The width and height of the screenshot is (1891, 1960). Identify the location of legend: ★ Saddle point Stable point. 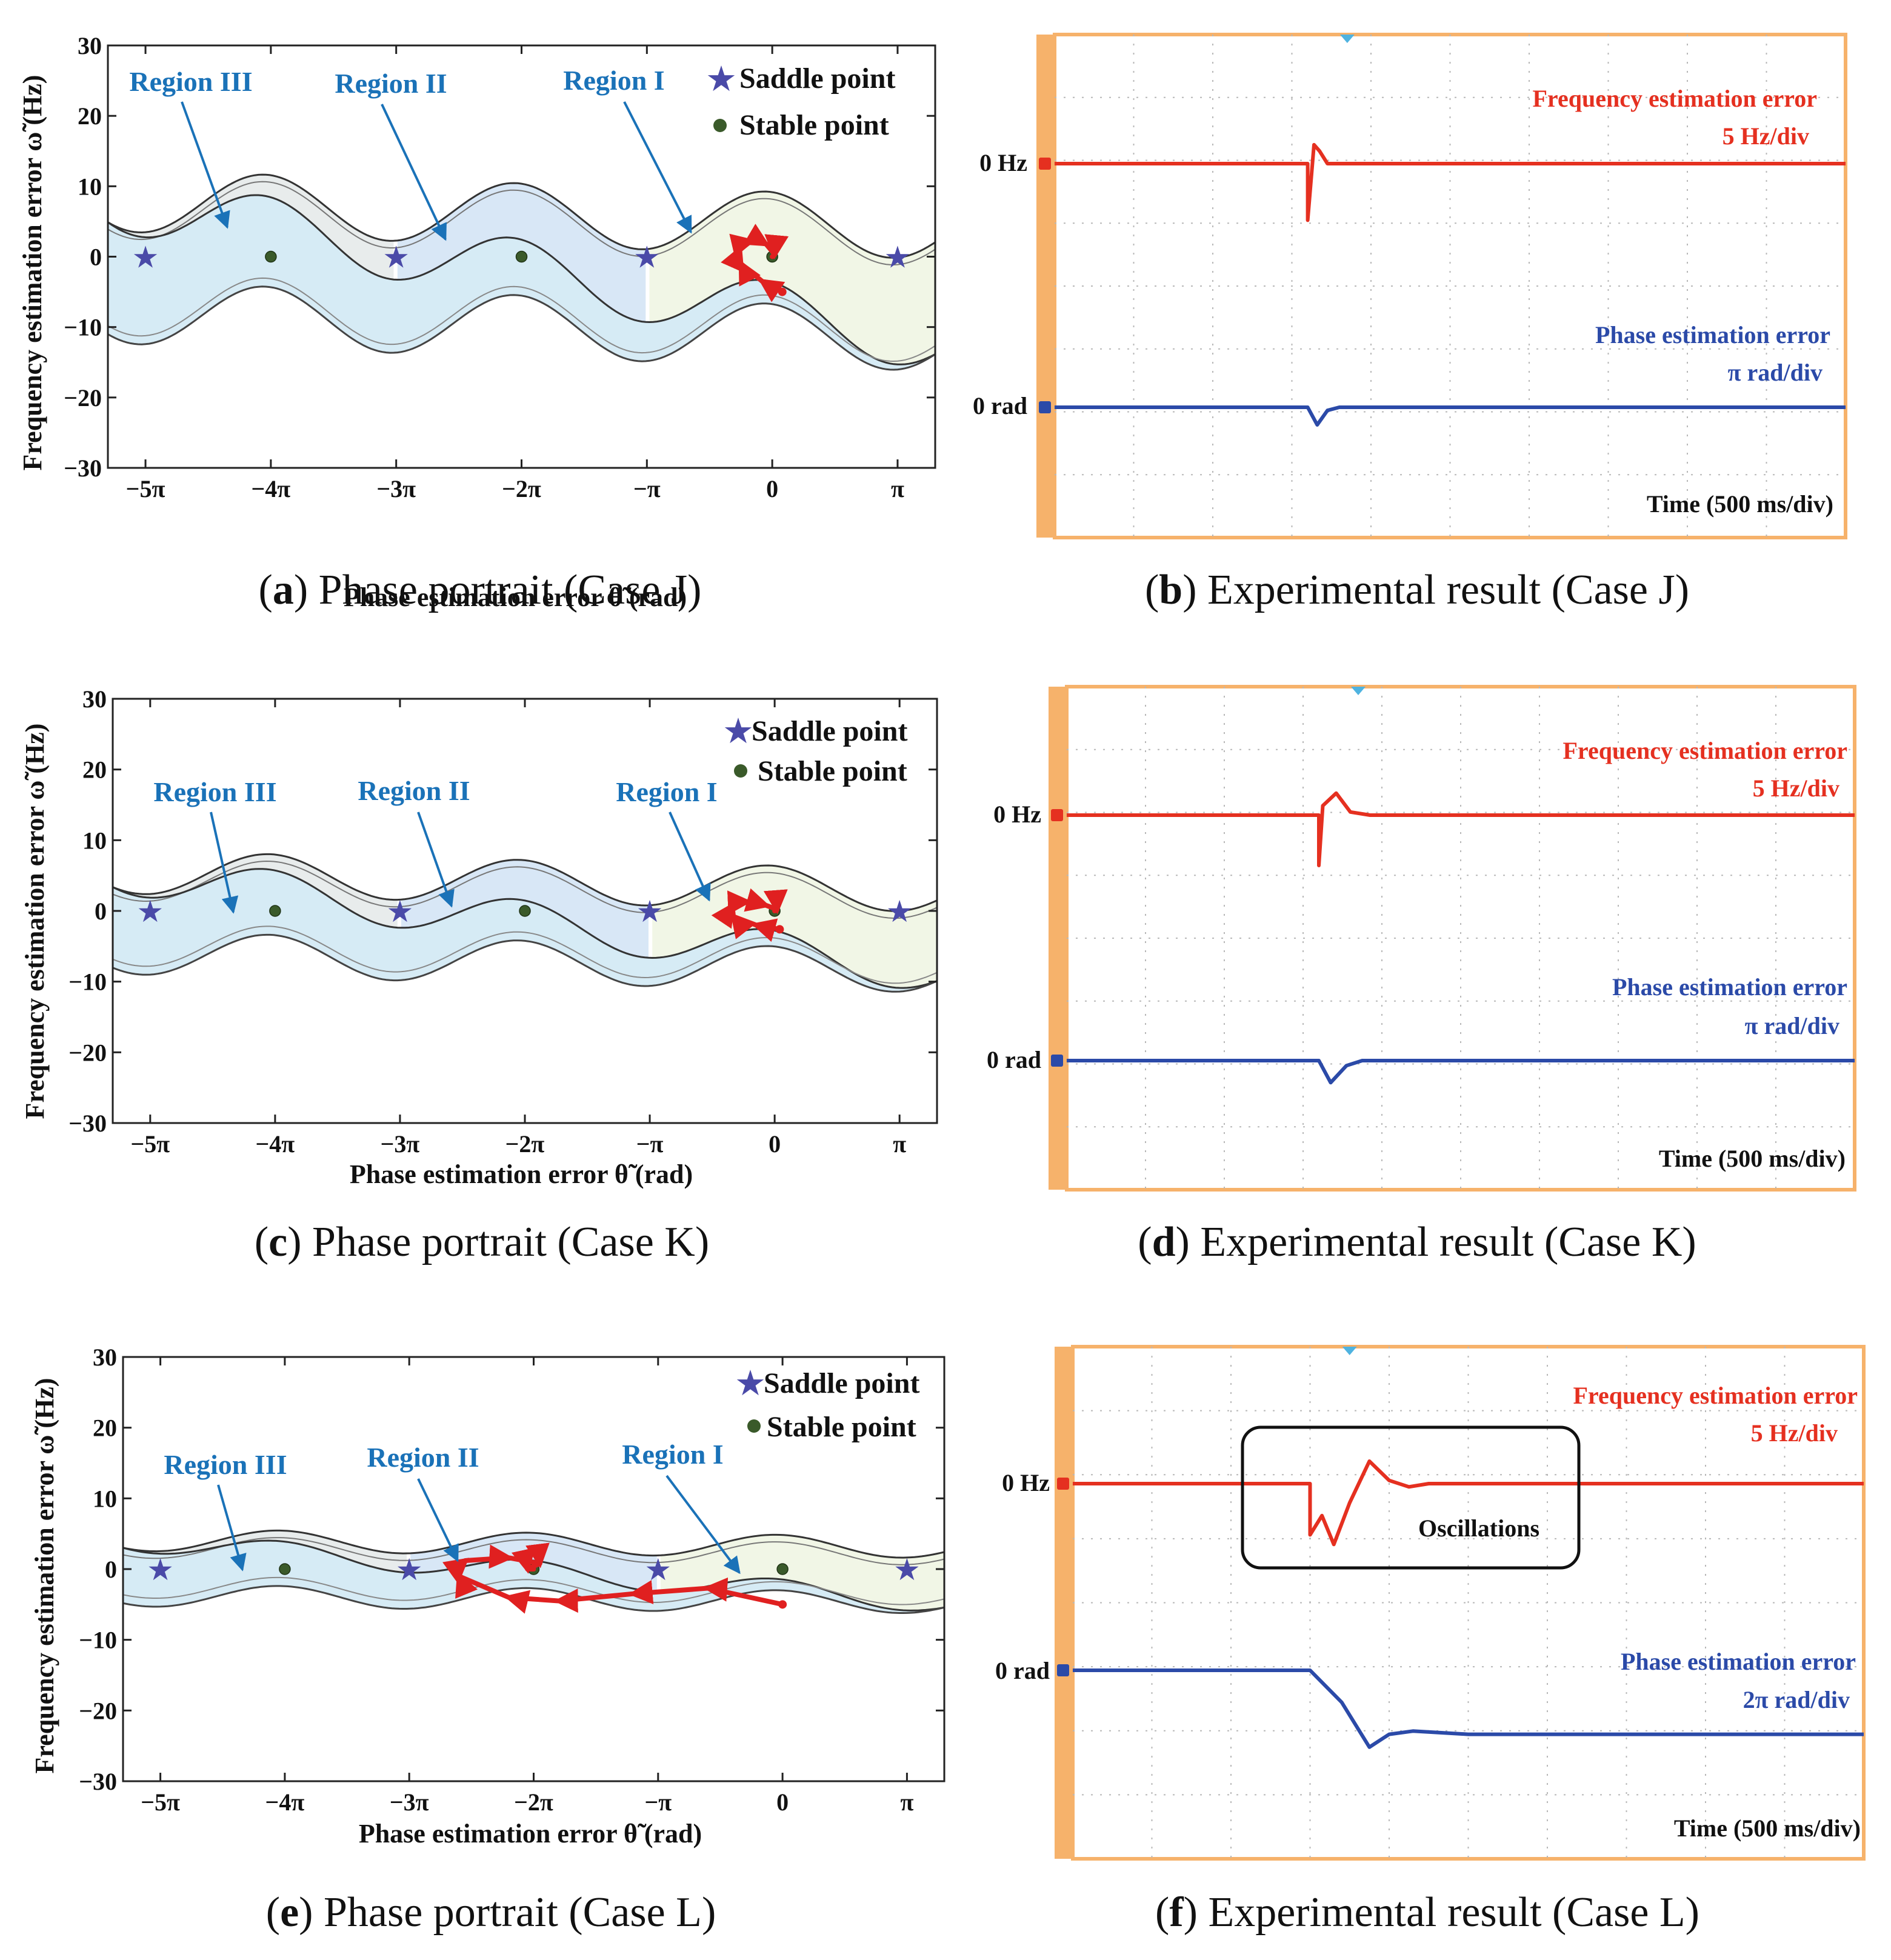
(827, 1403).